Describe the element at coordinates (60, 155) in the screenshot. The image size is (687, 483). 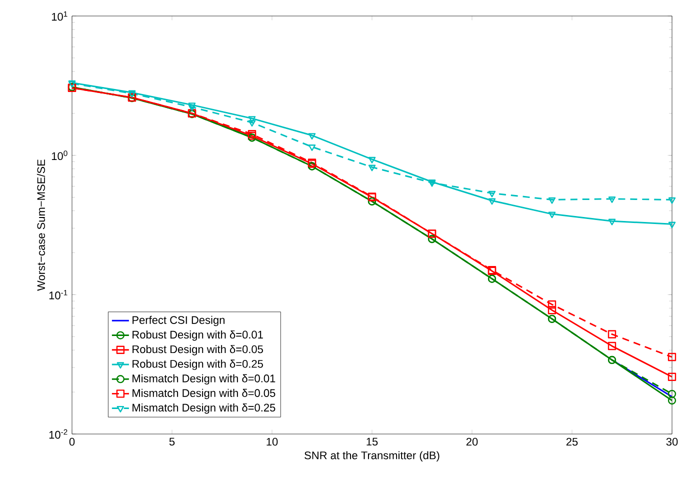
I see `y-tick-label: 10$^{0}$` at that location.